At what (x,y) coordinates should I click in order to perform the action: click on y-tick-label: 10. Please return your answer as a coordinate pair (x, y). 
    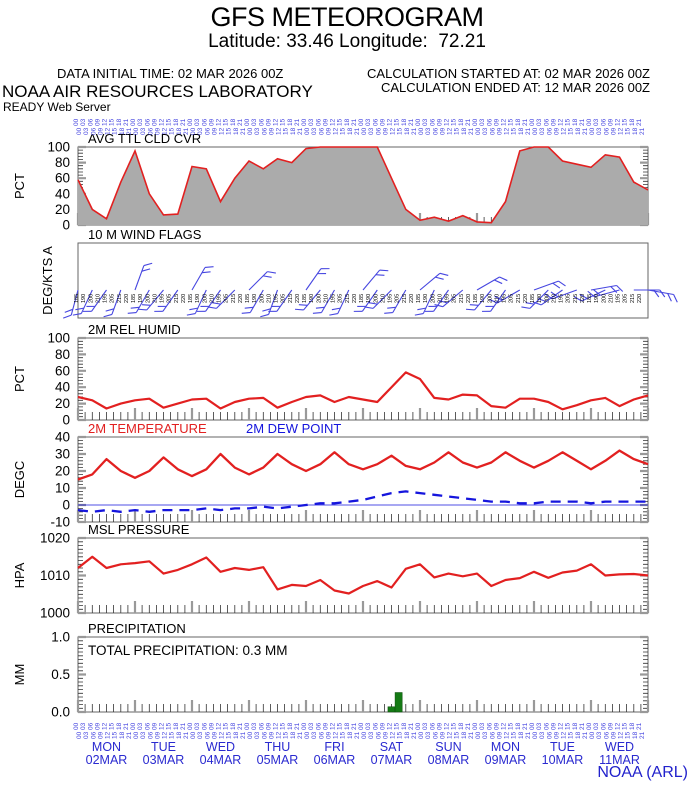
    Looking at the image, I should click on (62, 488).